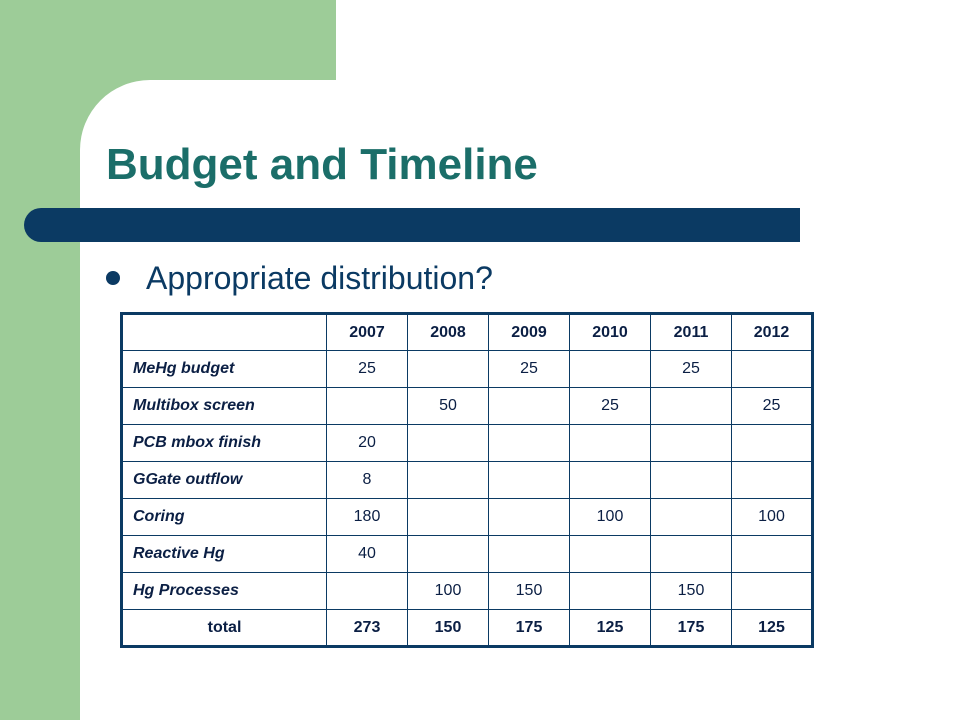  I want to click on year-header: 2007, so click(367, 332).